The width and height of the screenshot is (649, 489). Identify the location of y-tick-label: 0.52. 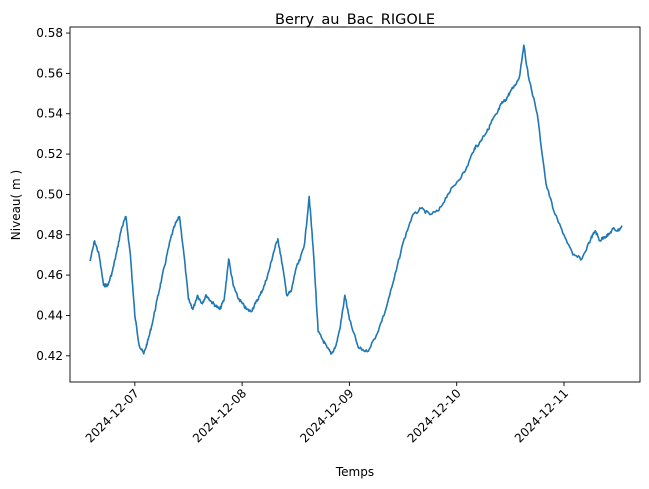
(49, 154).